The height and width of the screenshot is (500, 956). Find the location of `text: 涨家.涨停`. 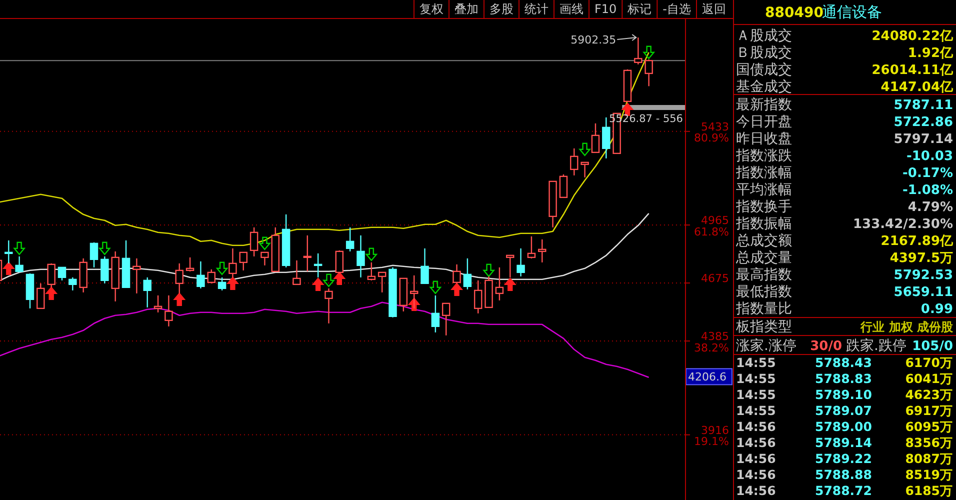

text: 涨家.涨停 is located at coordinates (766, 346).